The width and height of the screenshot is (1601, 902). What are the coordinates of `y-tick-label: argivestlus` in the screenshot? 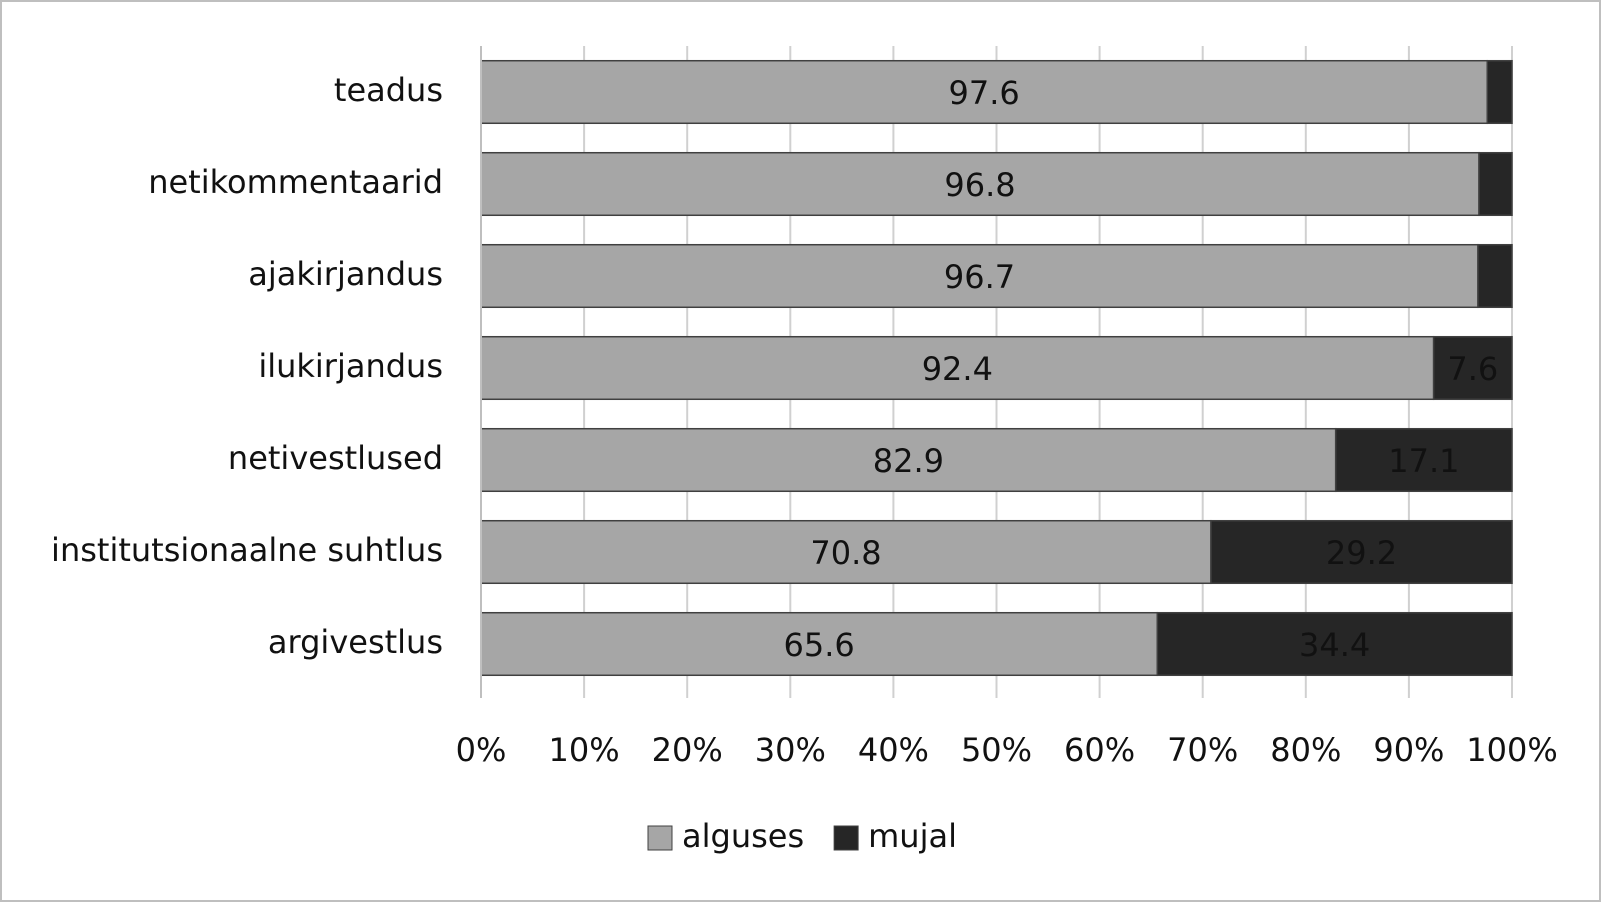 It's located at (355, 642).